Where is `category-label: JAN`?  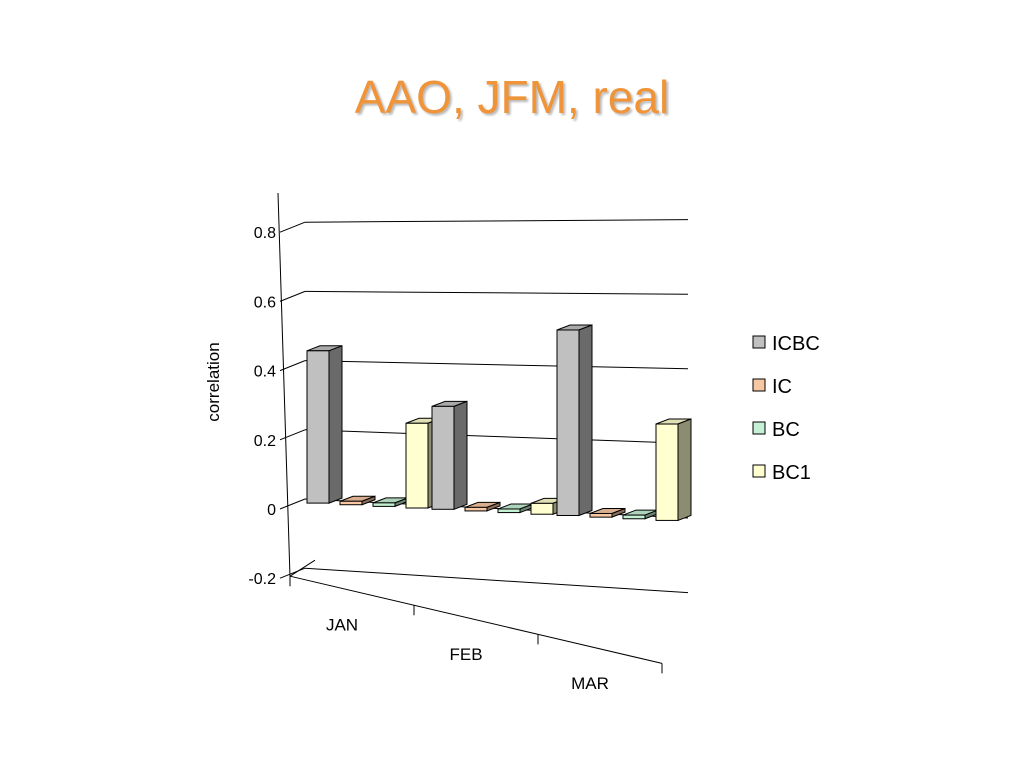
category-label: JAN is located at coordinates (342, 625).